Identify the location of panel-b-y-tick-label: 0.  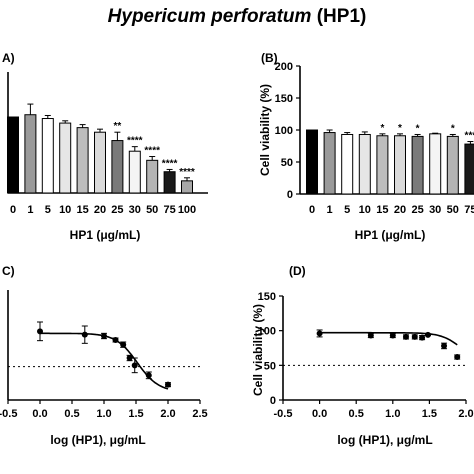
(290, 195).